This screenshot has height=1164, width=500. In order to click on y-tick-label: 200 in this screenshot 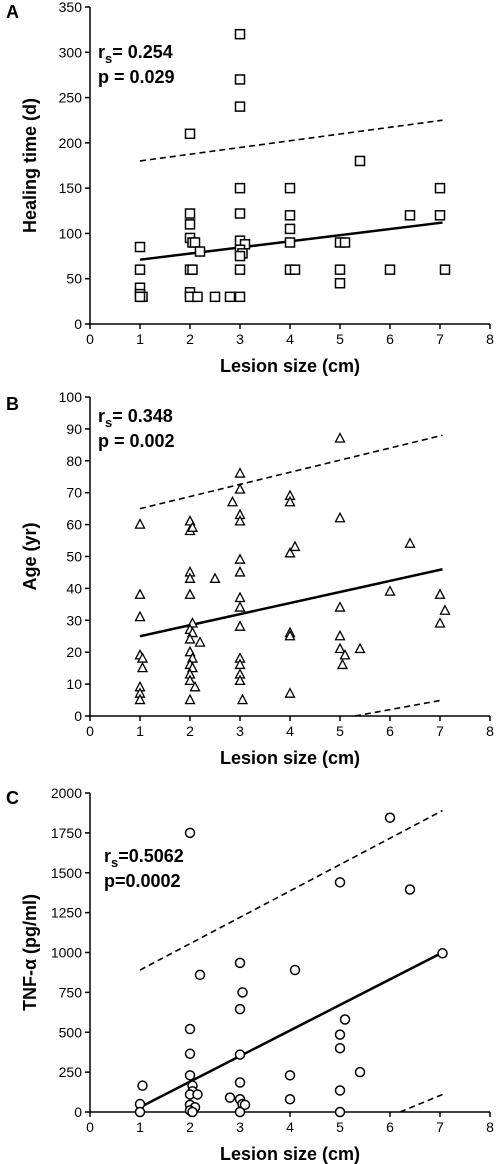, I will do `click(71, 143)`.